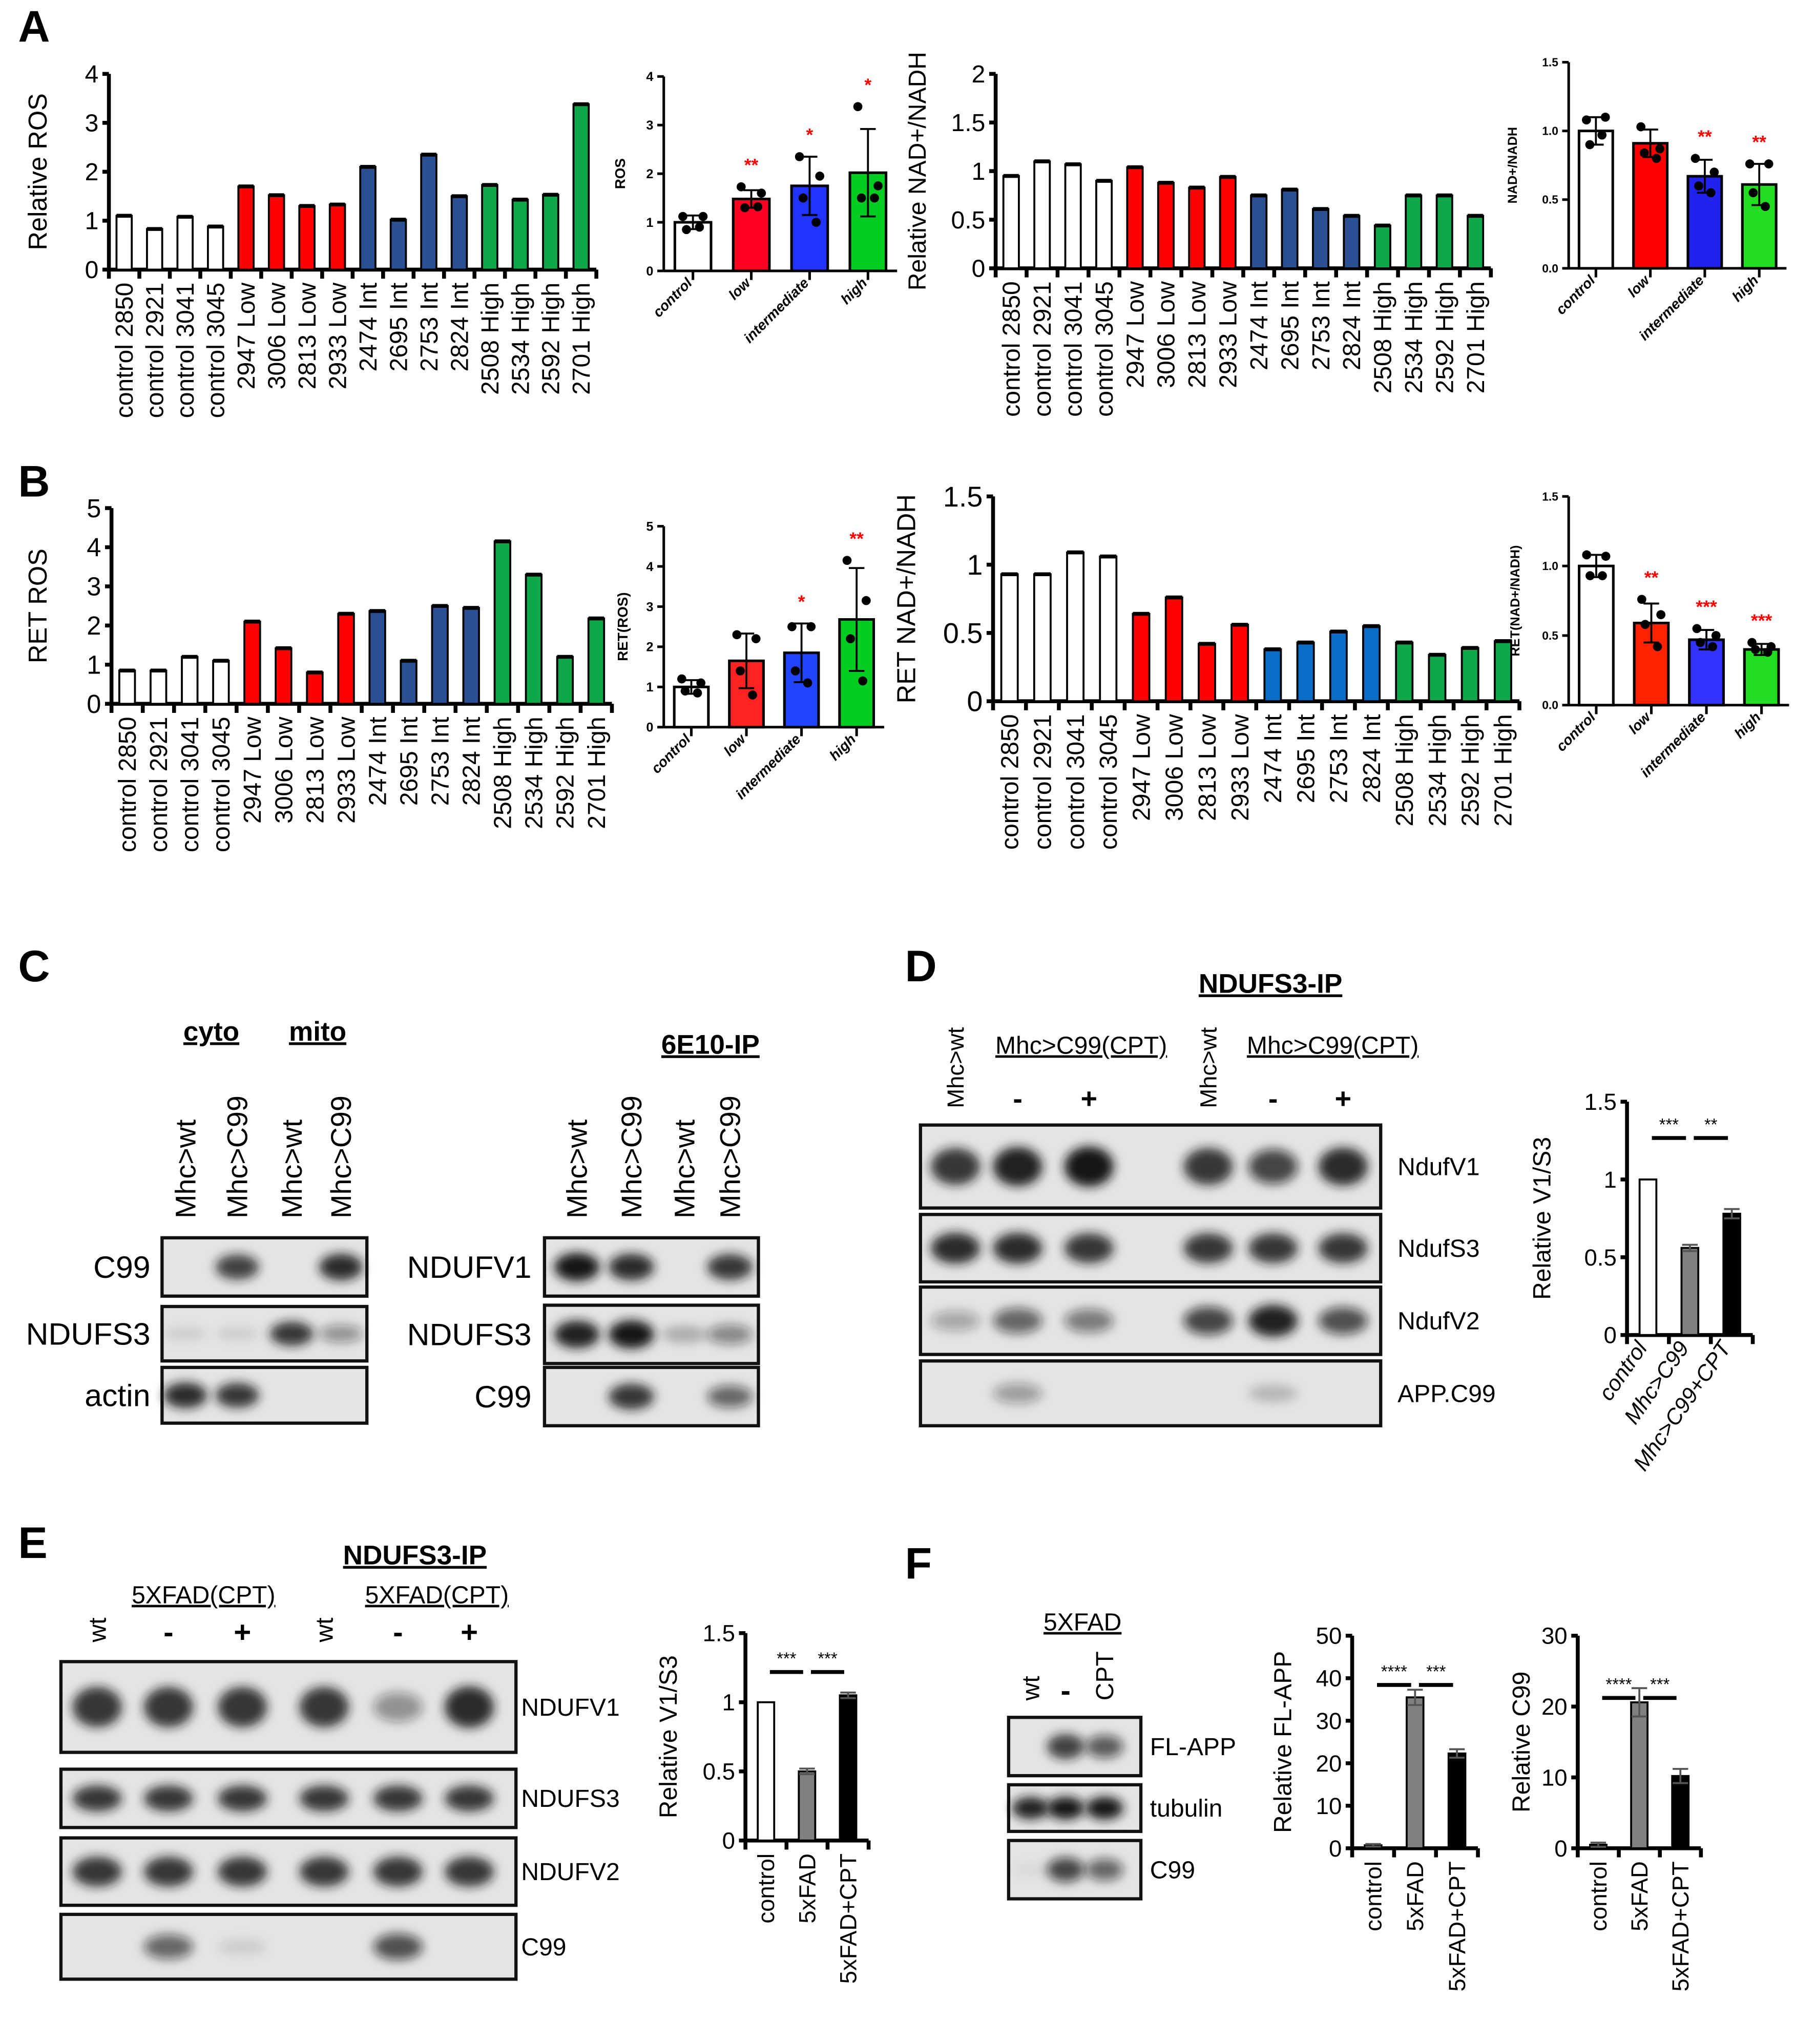 This screenshot has height=2044, width=1815. Describe the element at coordinates (842, 747) in the screenshot. I see `category-label: high` at that location.